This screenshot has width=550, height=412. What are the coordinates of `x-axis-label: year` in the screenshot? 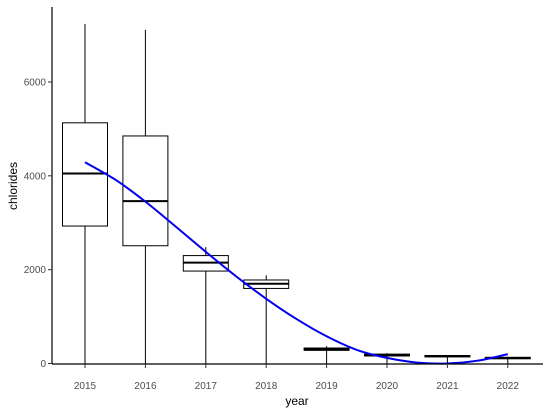 It's located at (296, 401).